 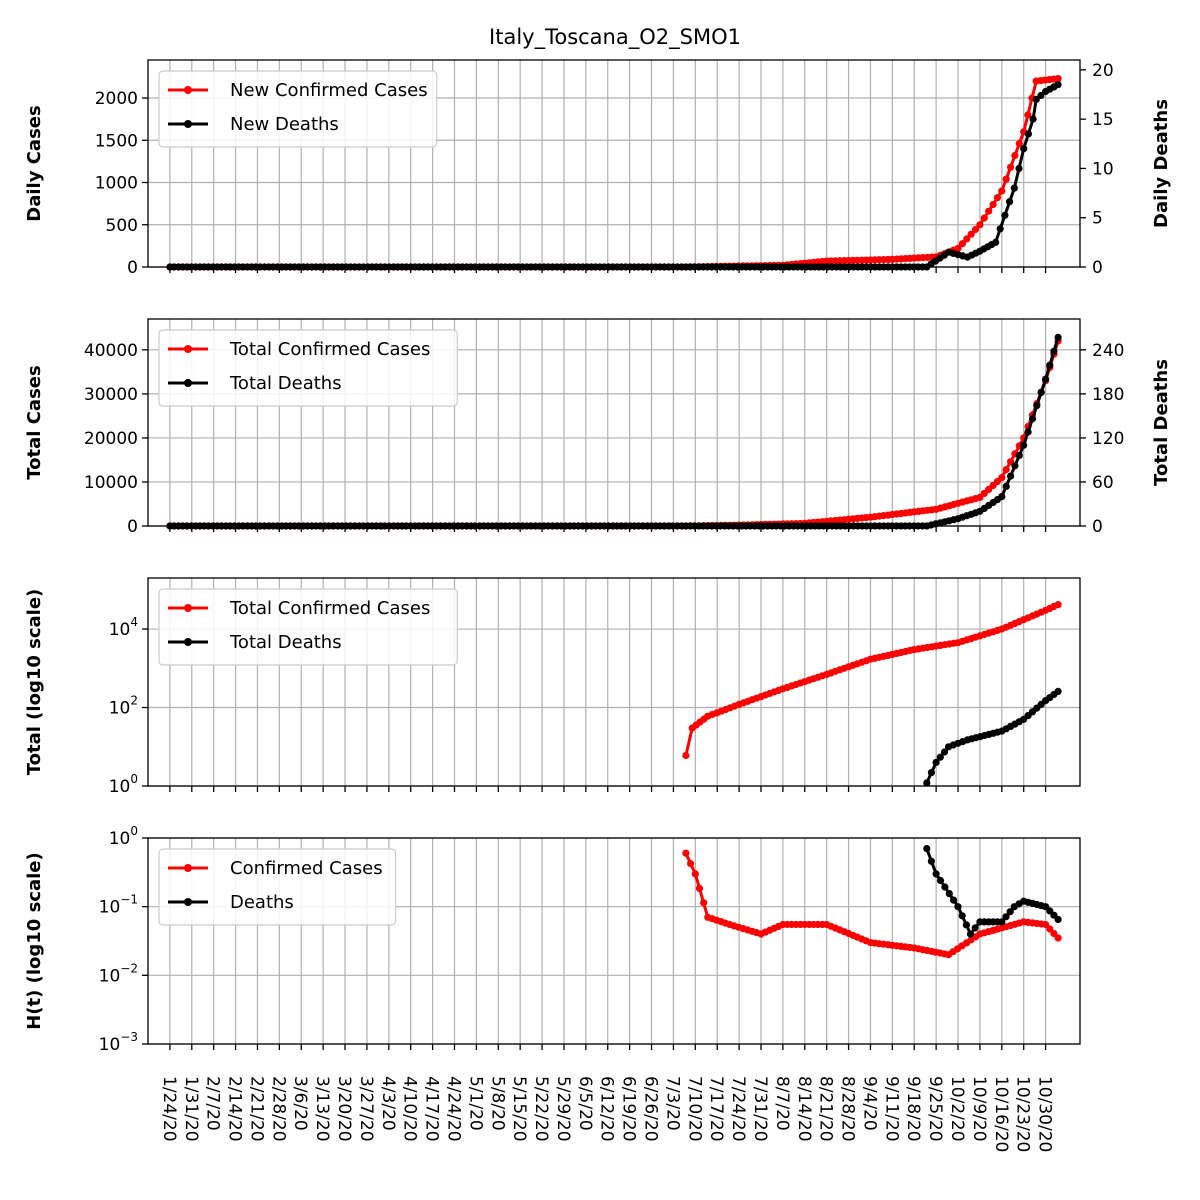 What do you see at coordinates (118, 1042) in the screenshot?
I see `y-tick-label: 10⁻³` at bounding box center [118, 1042].